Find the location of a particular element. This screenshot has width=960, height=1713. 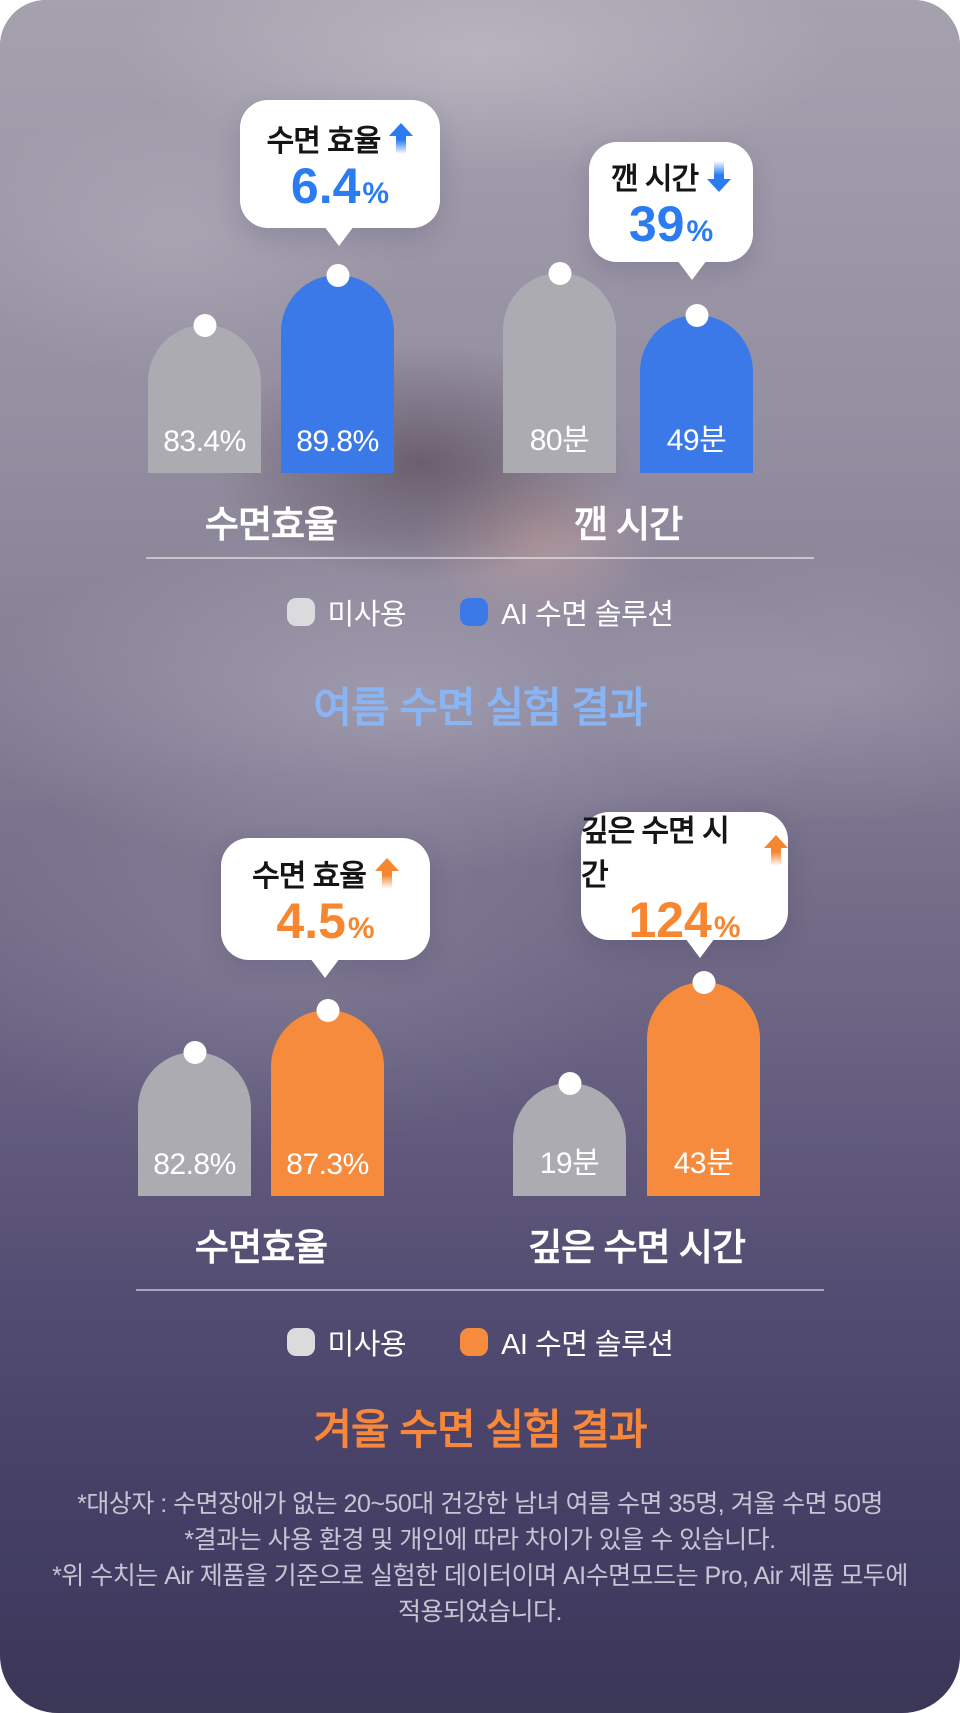

winter-title: 겨울 수면 실험 결과 is located at coordinates (480, 1429).